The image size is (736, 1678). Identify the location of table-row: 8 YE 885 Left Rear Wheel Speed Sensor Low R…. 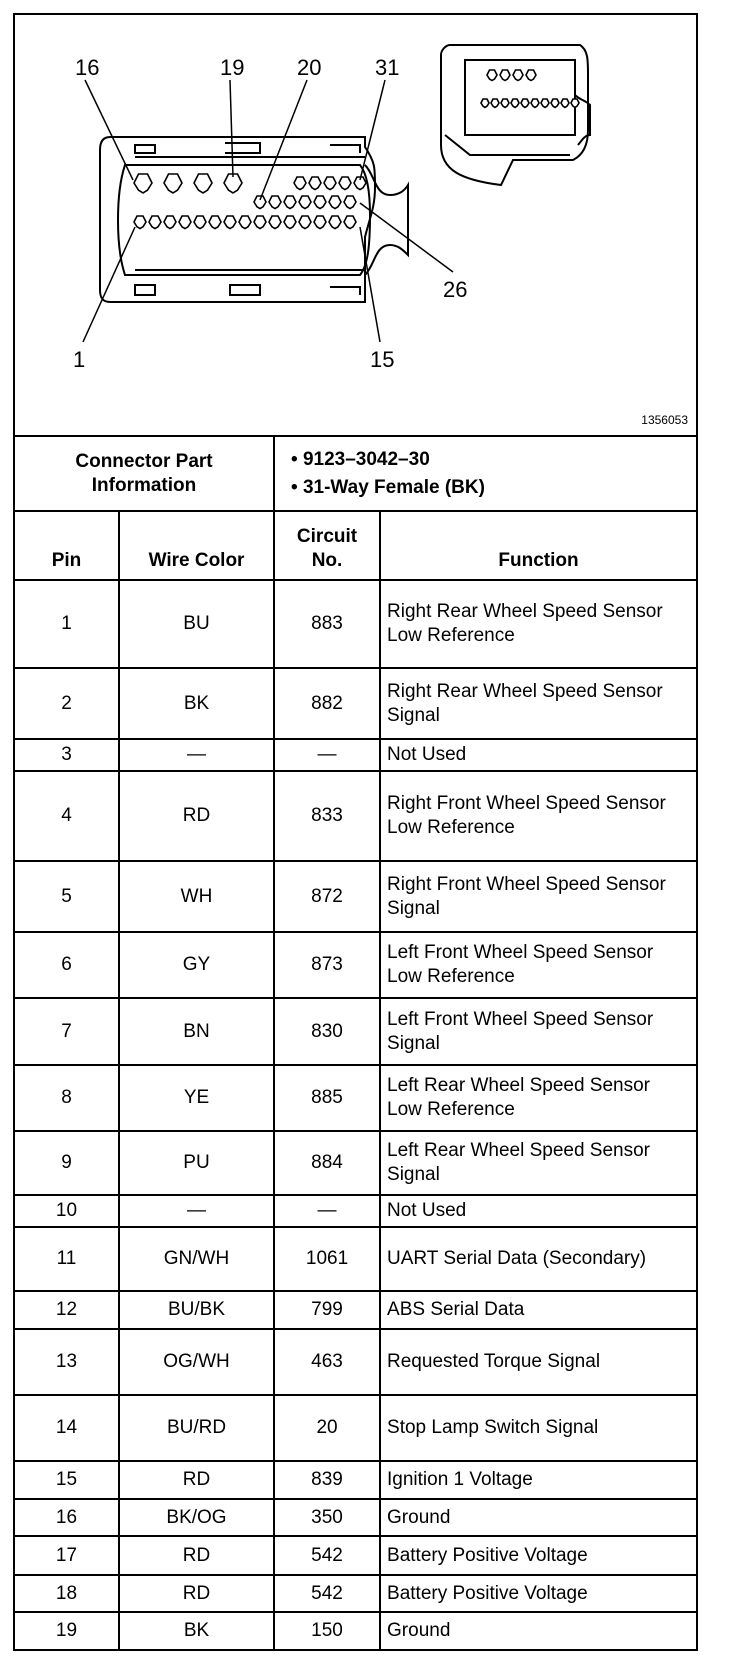
(355, 1098).